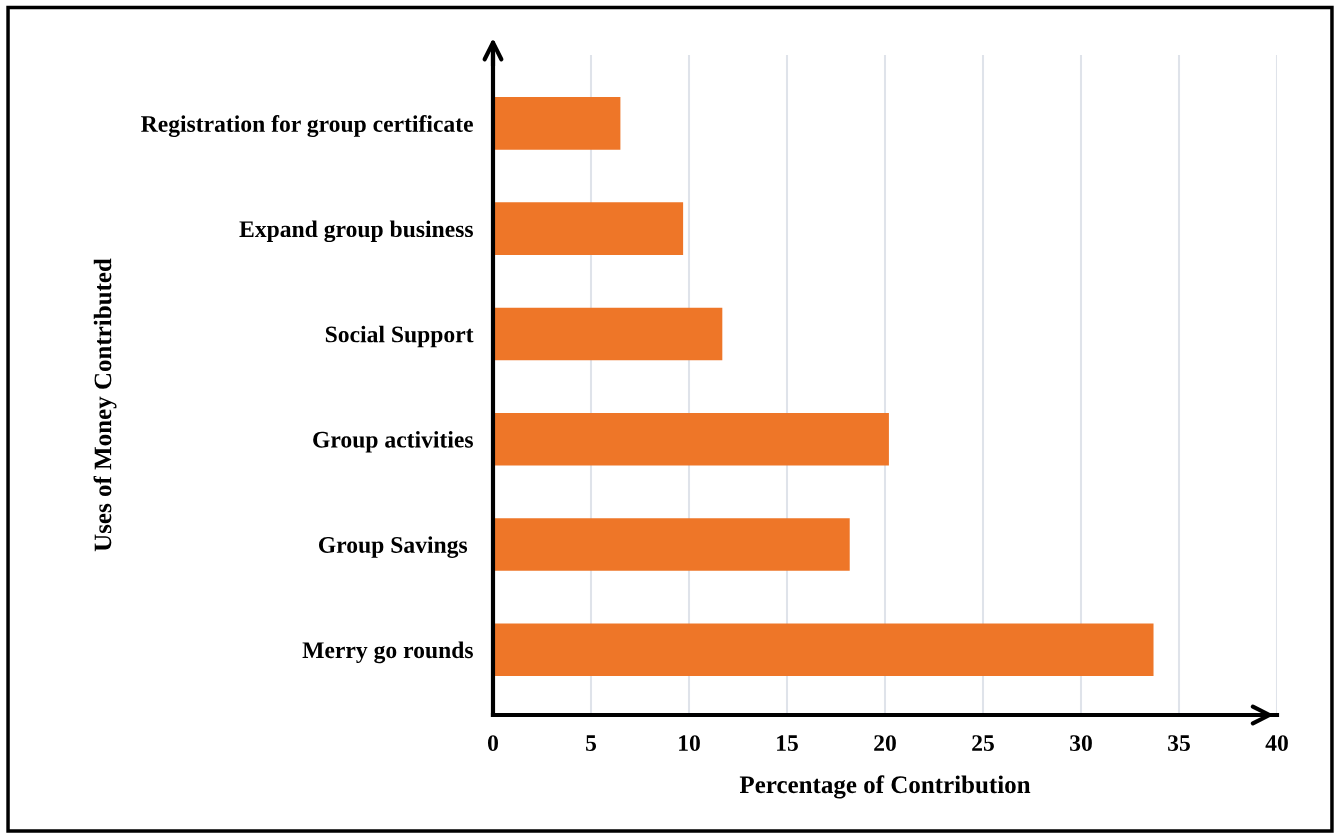  I want to click on x-tick-label: 5, so click(591, 743).